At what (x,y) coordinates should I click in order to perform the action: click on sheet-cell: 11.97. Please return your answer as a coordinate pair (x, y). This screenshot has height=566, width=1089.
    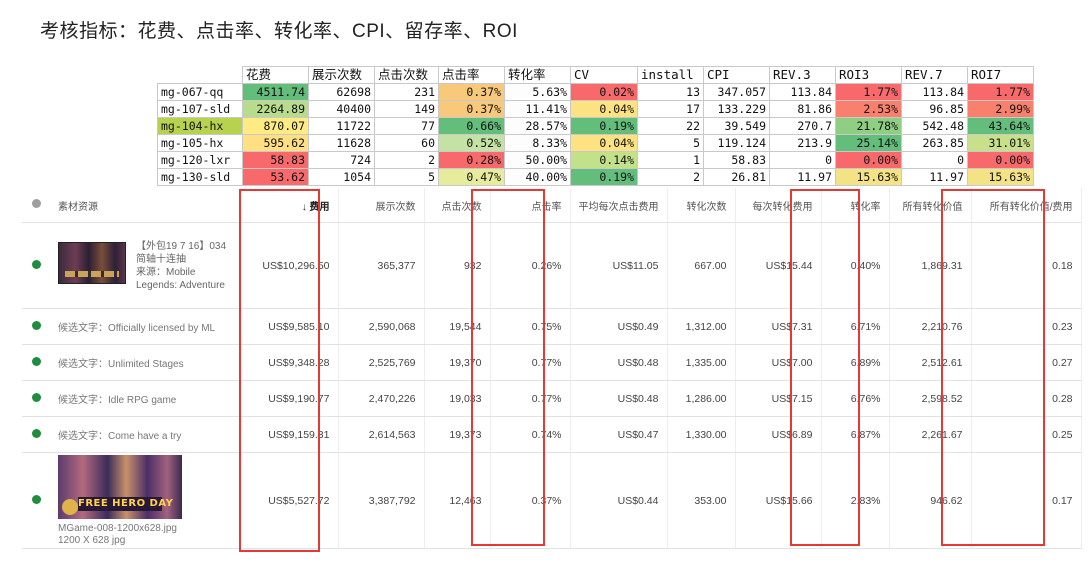
    Looking at the image, I should click on (802, 177).